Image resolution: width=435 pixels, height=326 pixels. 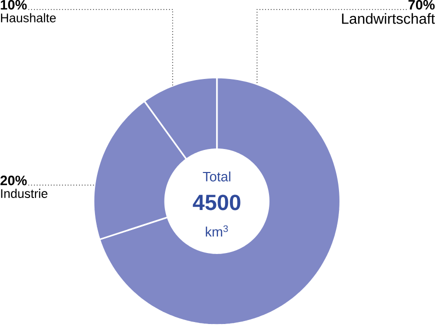 What do you see at coordinates (13, 5) in the screenshot?
I see `data-label: 10%` at bounding box center [13, 5].